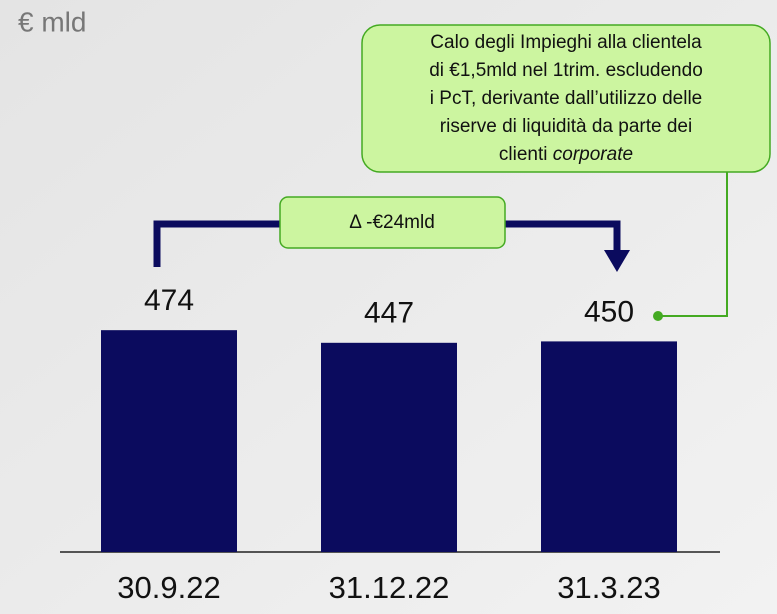 The width and height of the screenshot is (777, 614). What do you see at coordinates (609, 311) in the screenshot?
I see `value-label: 450` at bounding box center [609, 311].